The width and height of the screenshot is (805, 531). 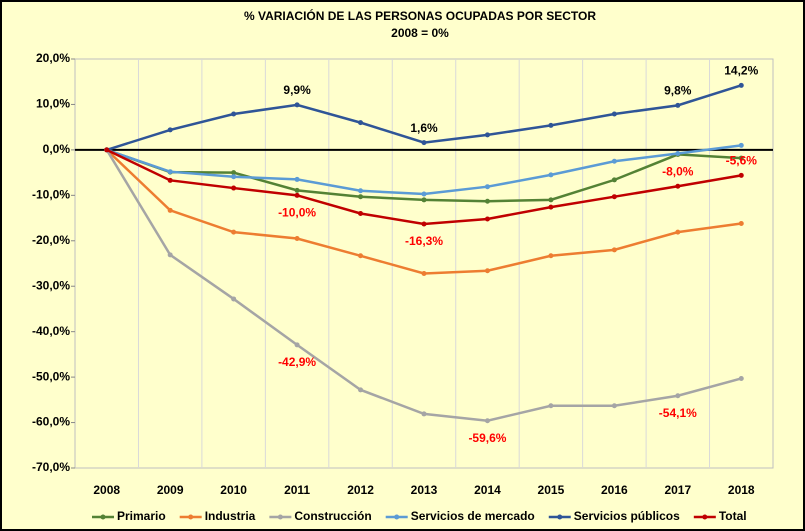 What do you see at coordinates (424, 490) in the screenshot?
I see `x-tick-label: 2013` at bounding box center [424, 490].